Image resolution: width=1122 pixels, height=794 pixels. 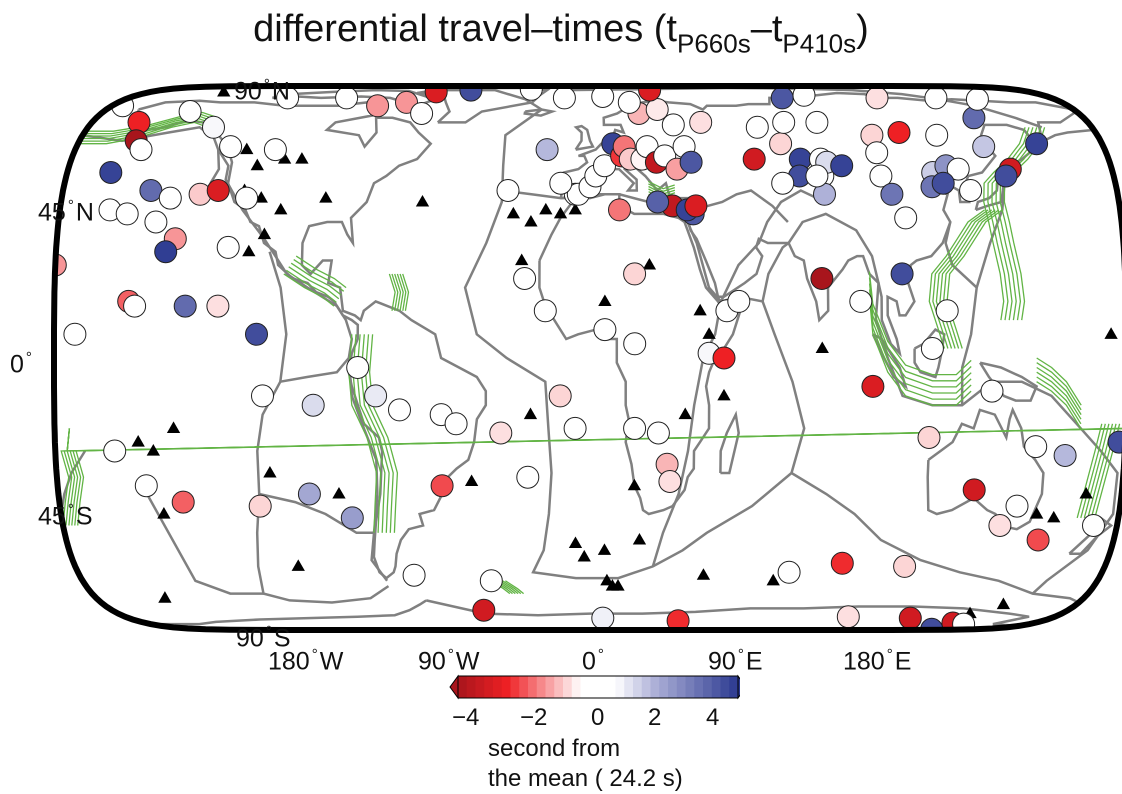 What do you see at coordinates (554, 748) in the screenshot?
I see `colorbar-caption-line1: second from` at bounding box center [554, 748].